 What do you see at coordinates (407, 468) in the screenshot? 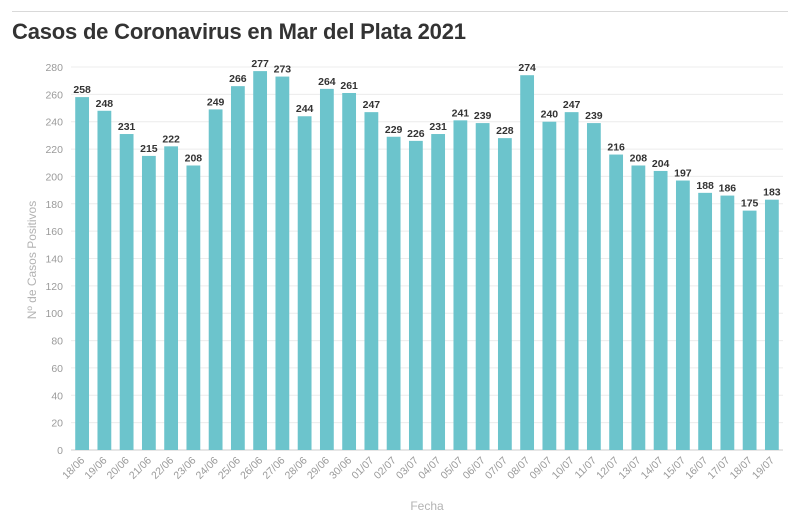
I see `x-tick-label: 03/07` at bounding box center [407, 468].